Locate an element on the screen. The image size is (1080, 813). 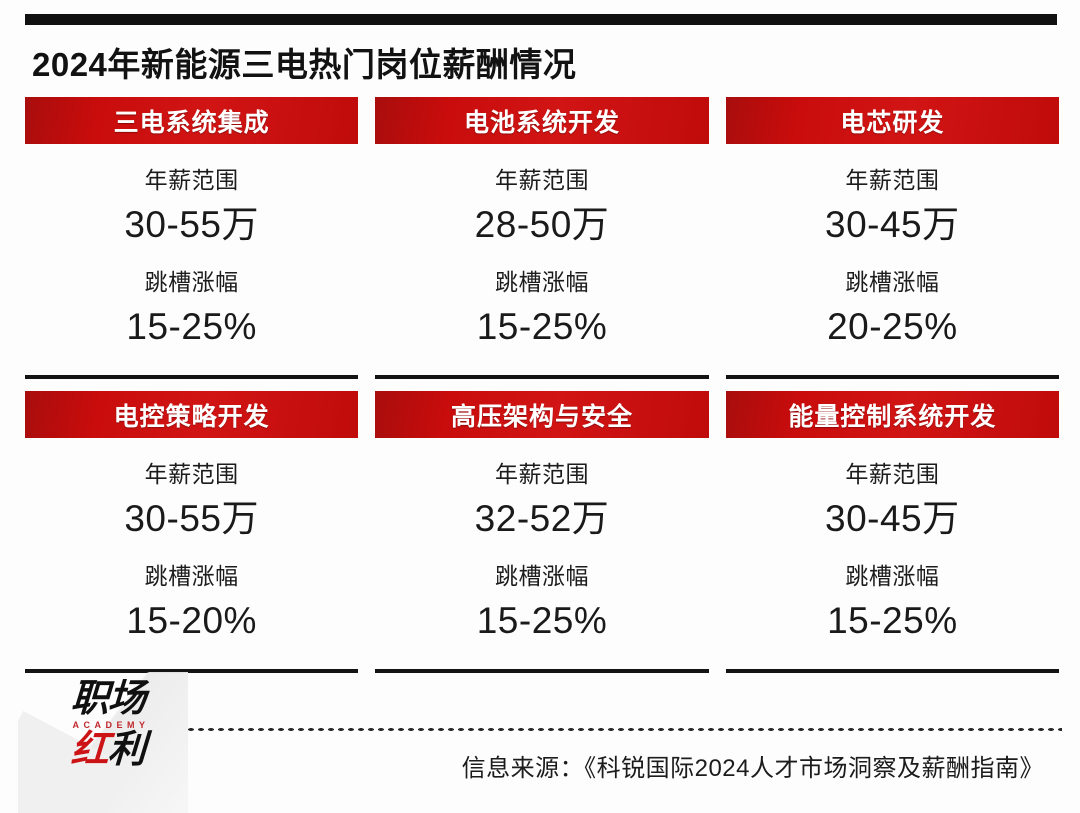
job-card: 电芯研发 年薪范围 30-45万 跳槽涨幅 20-25% is located at coordinates (892, 238).